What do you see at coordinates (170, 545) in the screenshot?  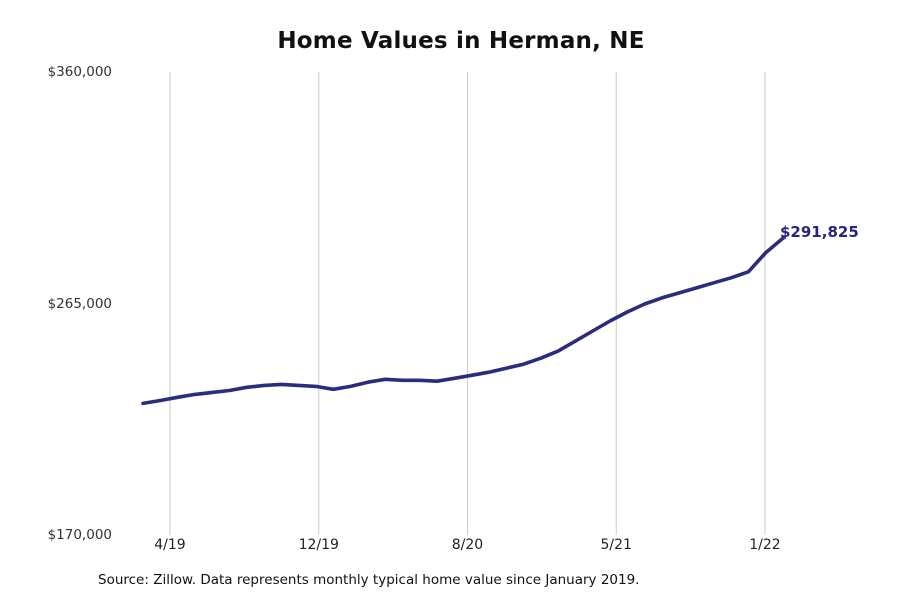 I see `x-axis-label: 4/19` at bounding box center [170, 545].